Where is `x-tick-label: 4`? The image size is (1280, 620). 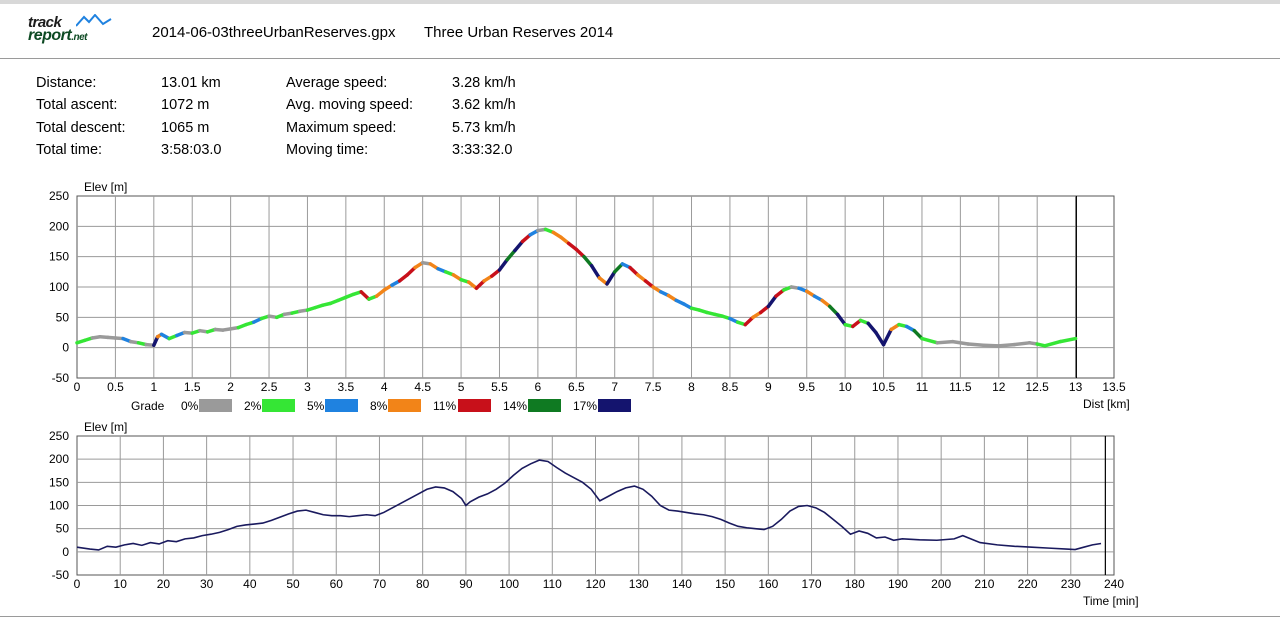
x-tick-label: 4 is located at coordinates (384, 387).